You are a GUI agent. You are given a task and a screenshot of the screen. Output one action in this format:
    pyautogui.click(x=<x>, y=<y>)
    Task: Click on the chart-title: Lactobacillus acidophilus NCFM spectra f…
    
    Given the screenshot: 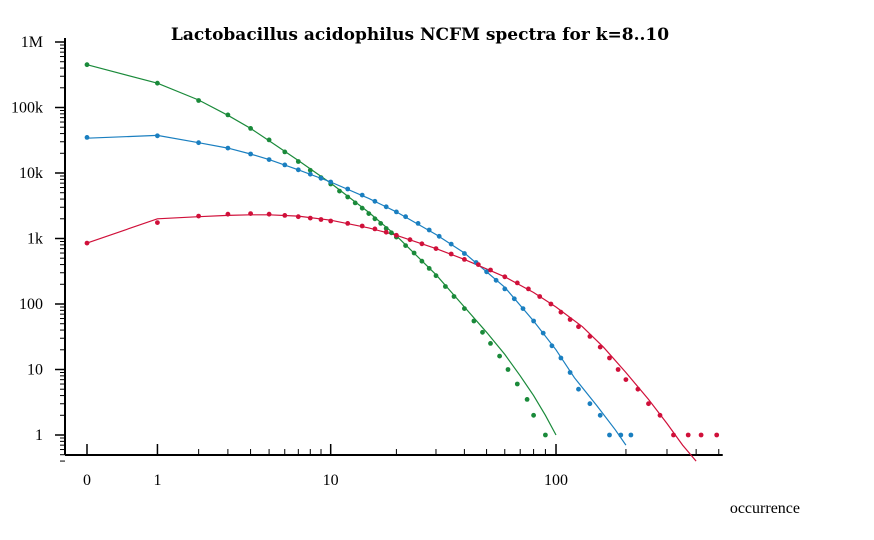 What is the action you would take?
    pyautogui.click(x=420, y=35)
    